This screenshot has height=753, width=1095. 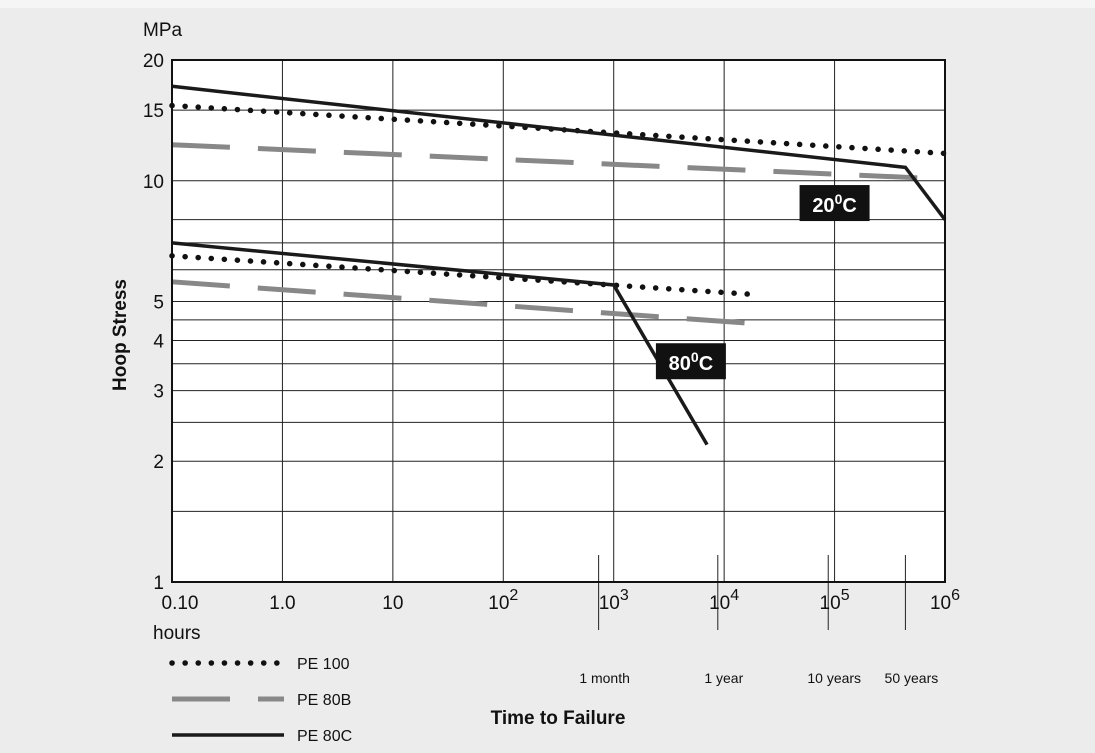 I want to click on time-marker-label: 1 year, so click(x=723, y=678).